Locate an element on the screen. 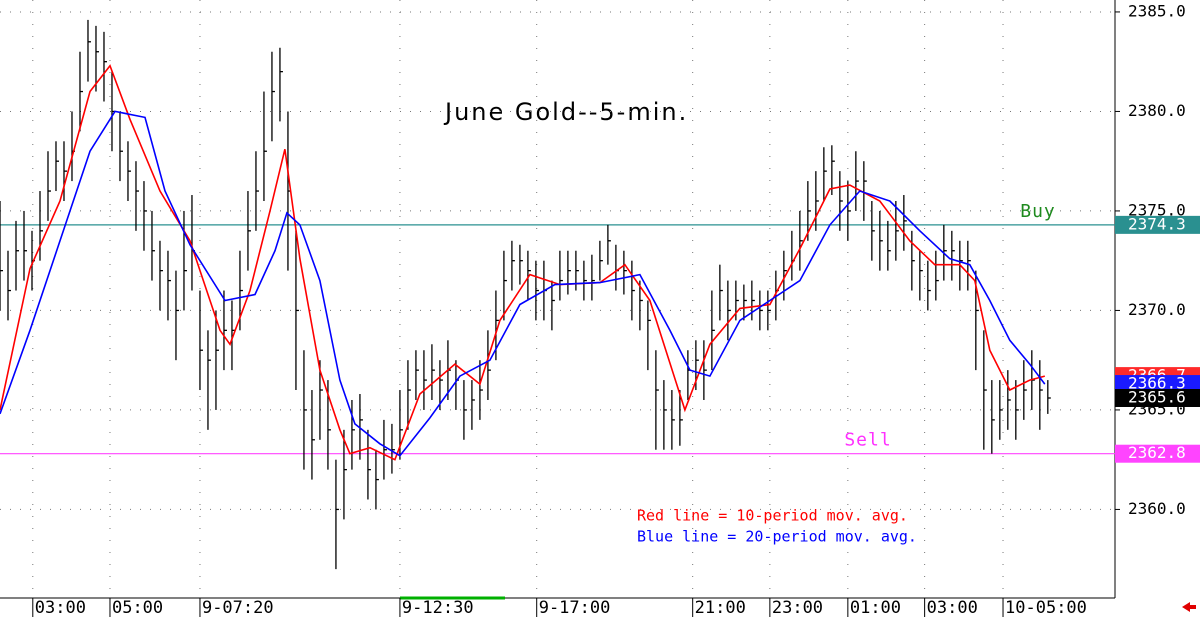  scroll-arrow is located at coordinates (1189, 607).